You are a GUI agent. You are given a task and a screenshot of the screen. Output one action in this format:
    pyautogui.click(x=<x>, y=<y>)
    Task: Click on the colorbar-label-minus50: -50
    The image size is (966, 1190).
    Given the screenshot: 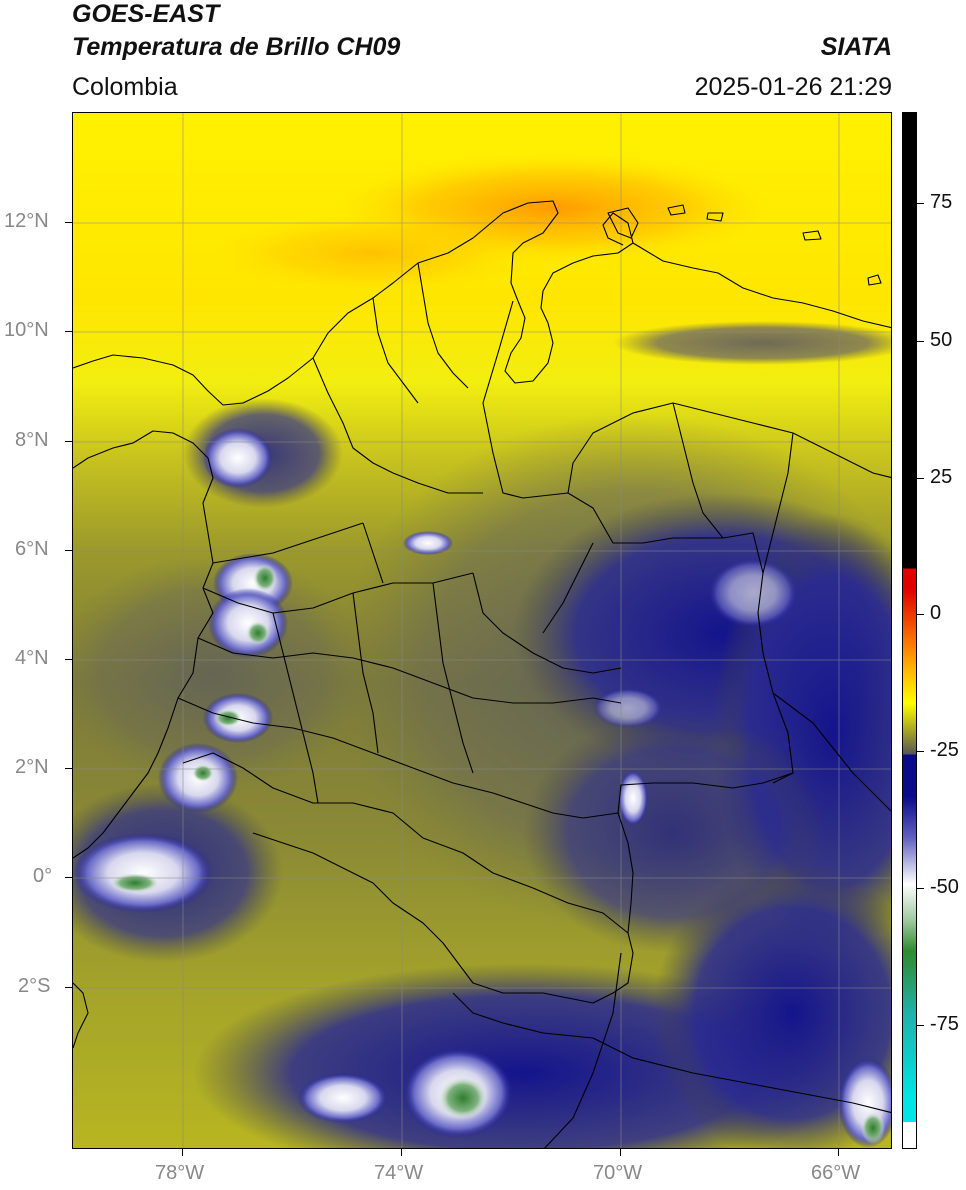 What is the action you would take?
    pyautogui.click(x=944, y=887)
    